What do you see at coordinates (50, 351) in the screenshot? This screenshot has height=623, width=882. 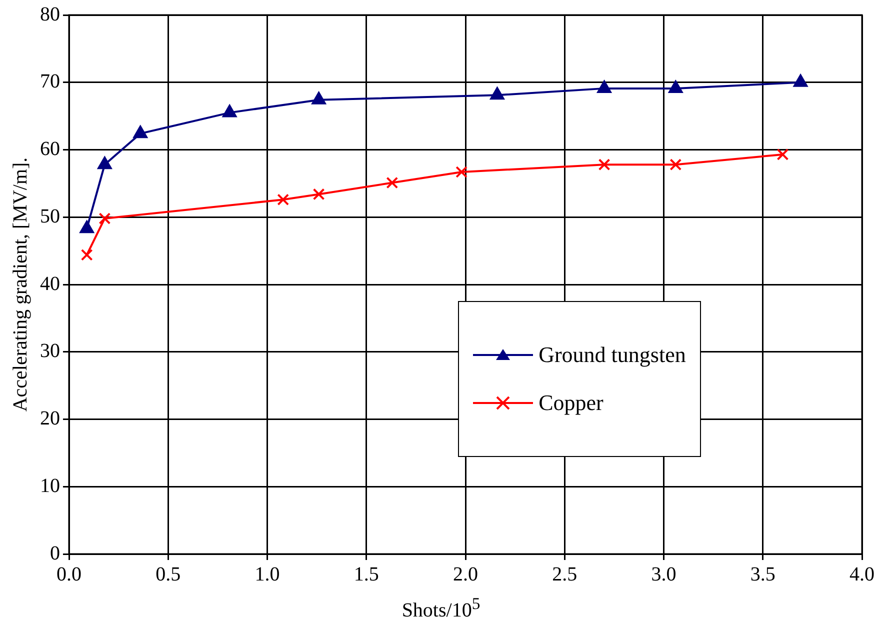 I see `y-tick-label: 30` at bounding box center [50, 351].